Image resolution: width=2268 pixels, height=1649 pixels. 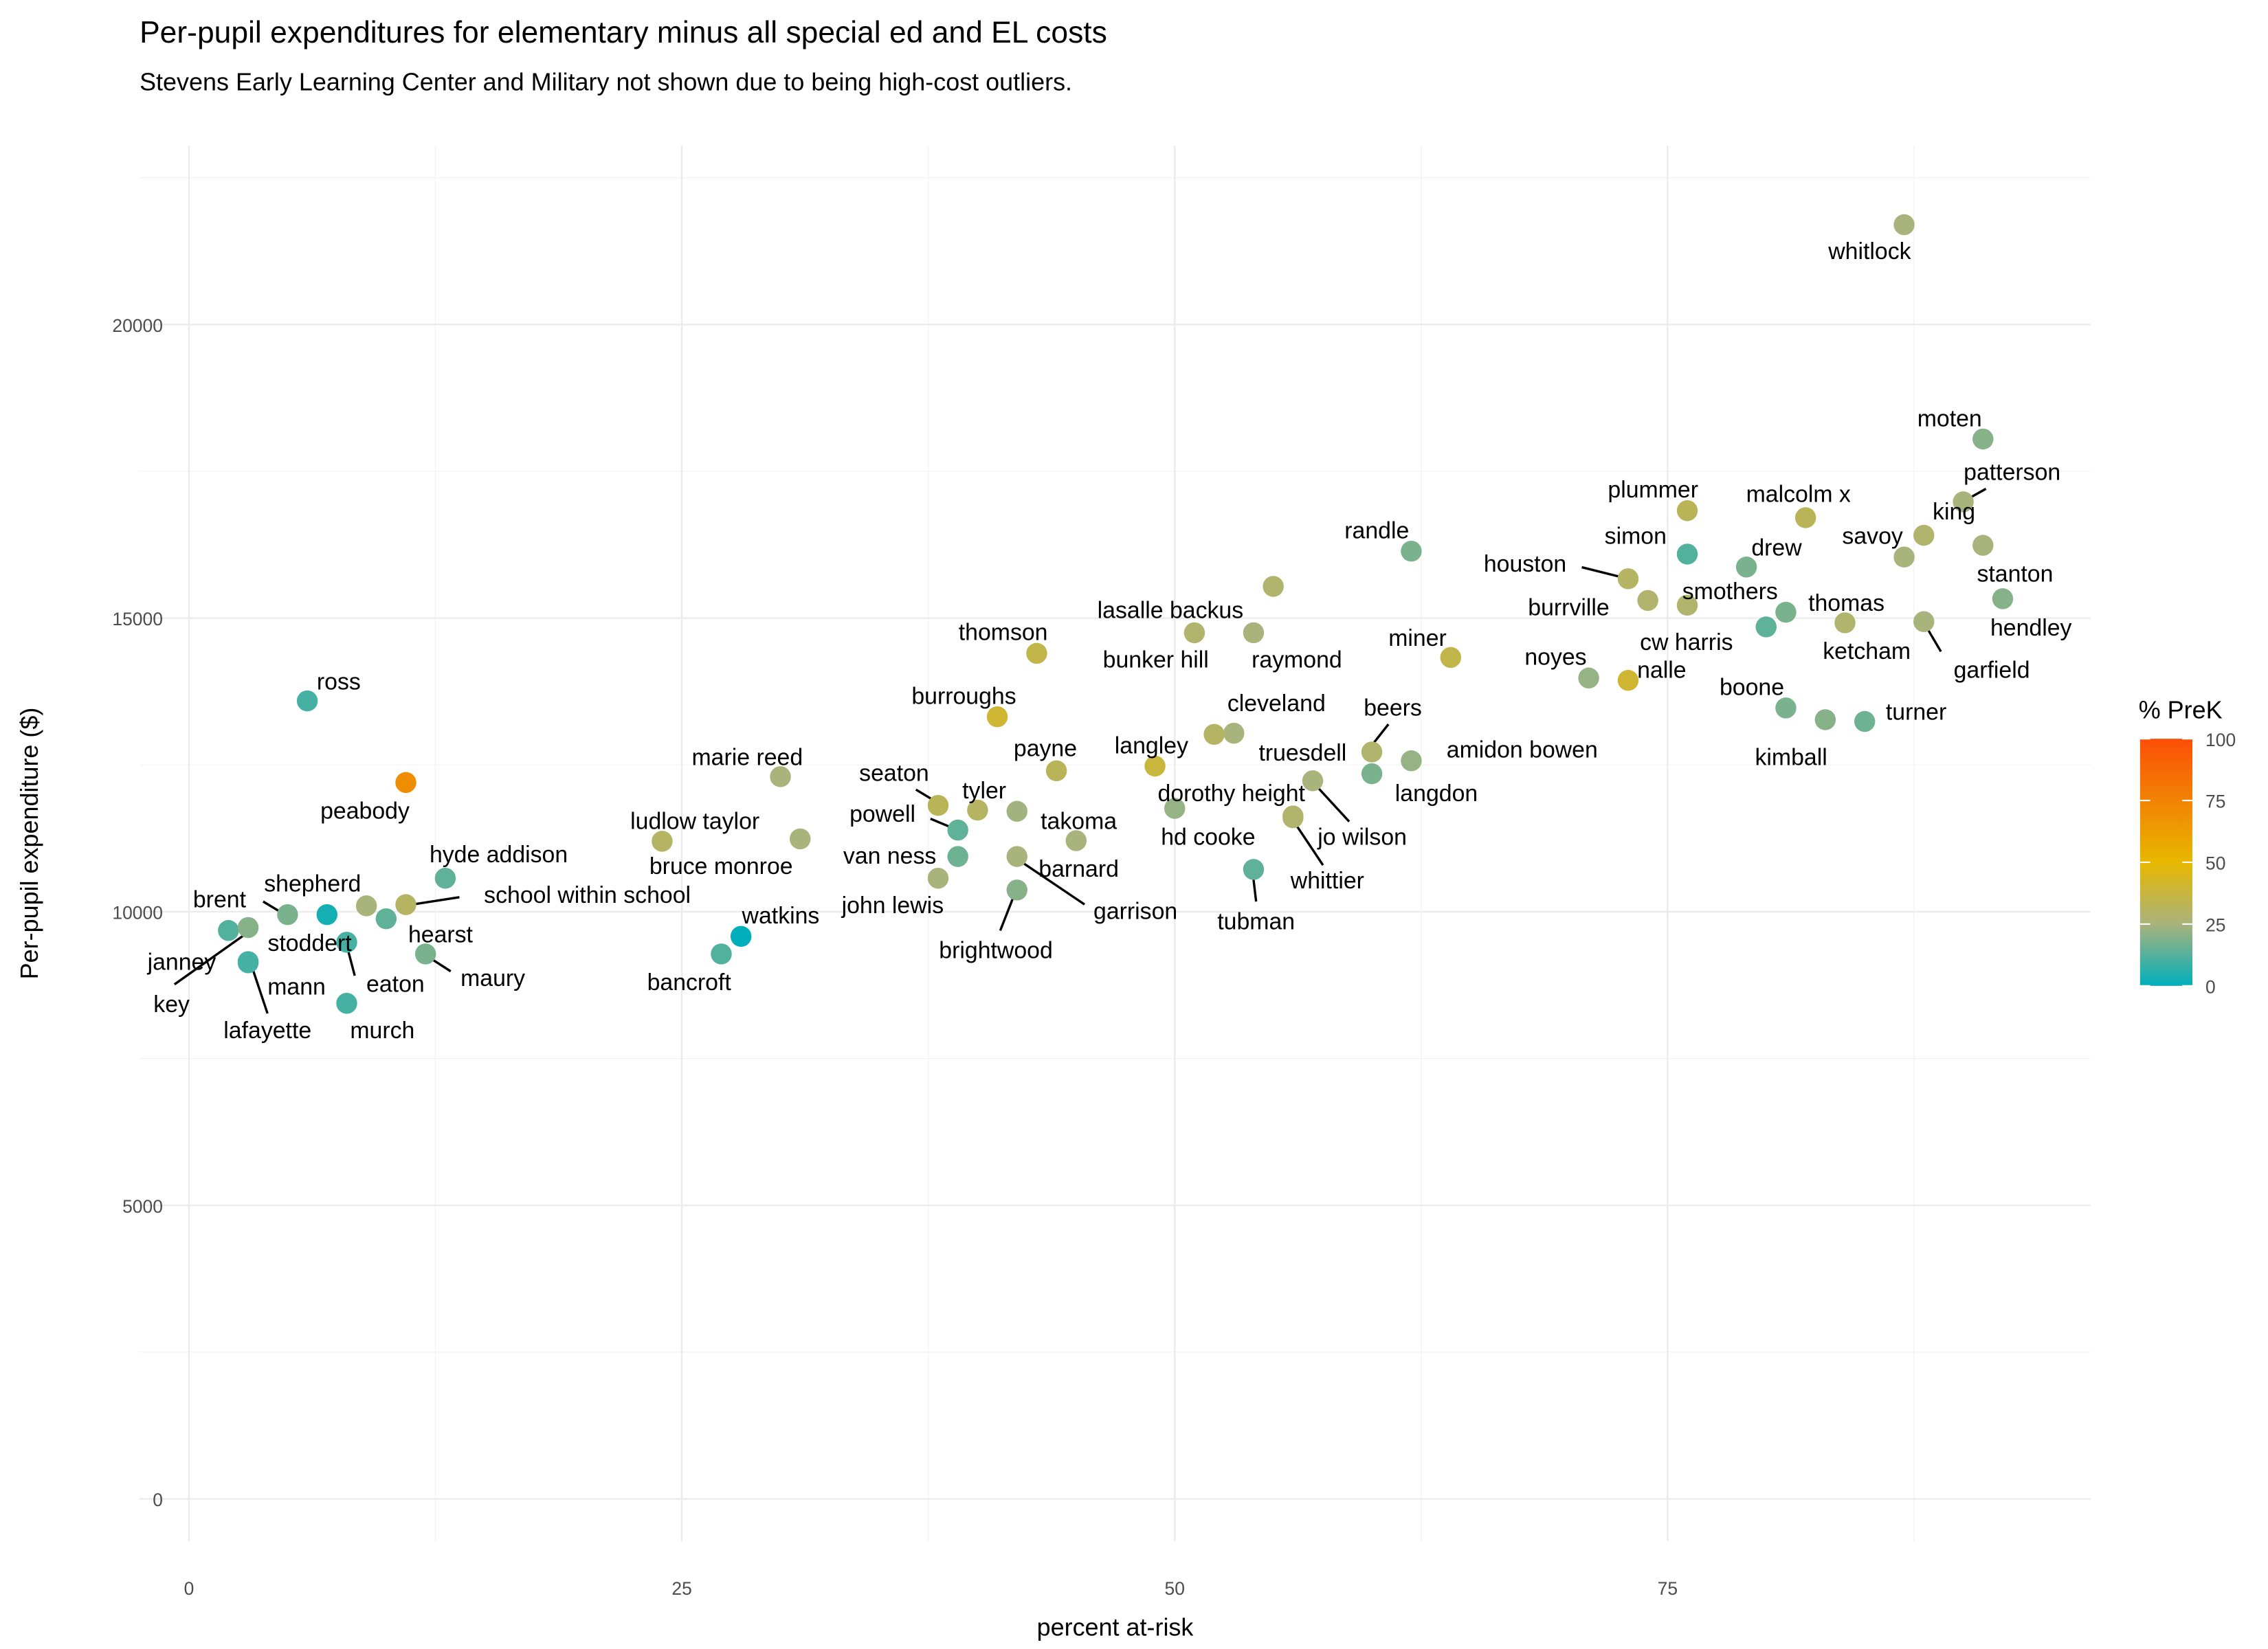 I want to click on point-label: raymond, so click(x=1297, y=660).